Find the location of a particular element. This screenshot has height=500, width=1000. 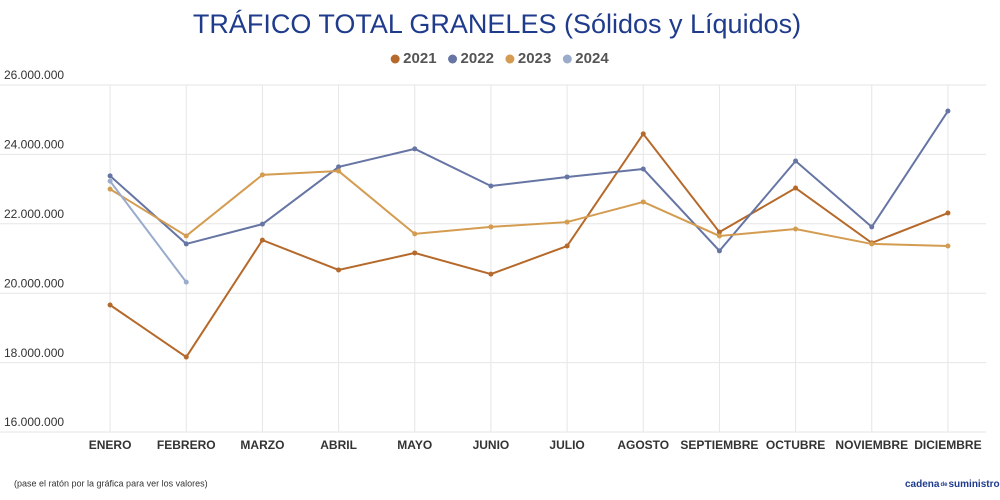

x-tick-label: NOVIEMBRE is located at coordinates (871, 445).